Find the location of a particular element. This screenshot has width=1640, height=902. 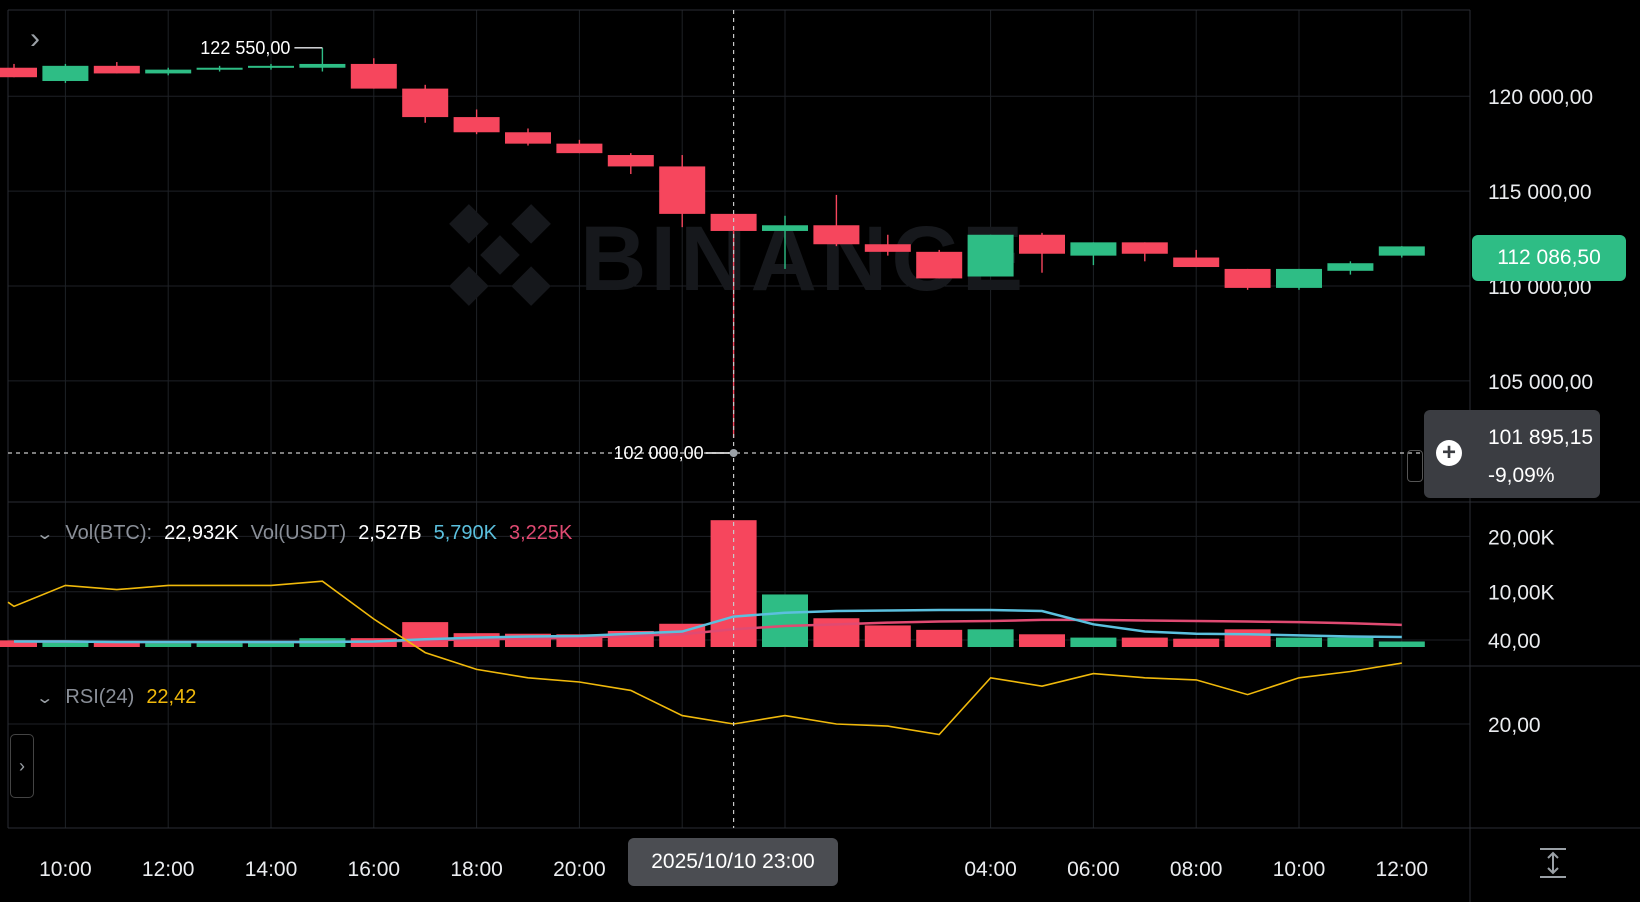

volume-axis-label: 10,00K is located at coordinates (1521, 593).